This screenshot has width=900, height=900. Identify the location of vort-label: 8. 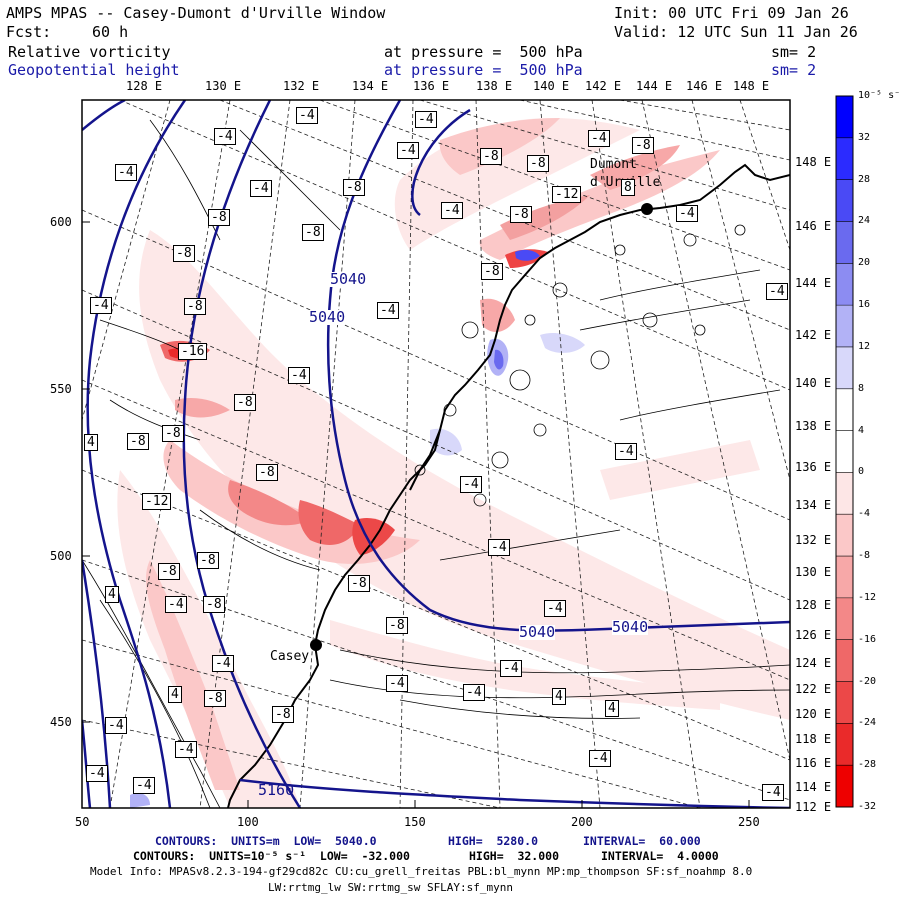
(628, 187).